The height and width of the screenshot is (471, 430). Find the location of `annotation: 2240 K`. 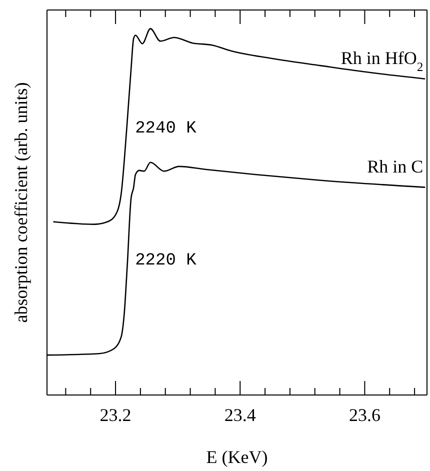

annotation: 2240 K is located at coordinates (166, 128).